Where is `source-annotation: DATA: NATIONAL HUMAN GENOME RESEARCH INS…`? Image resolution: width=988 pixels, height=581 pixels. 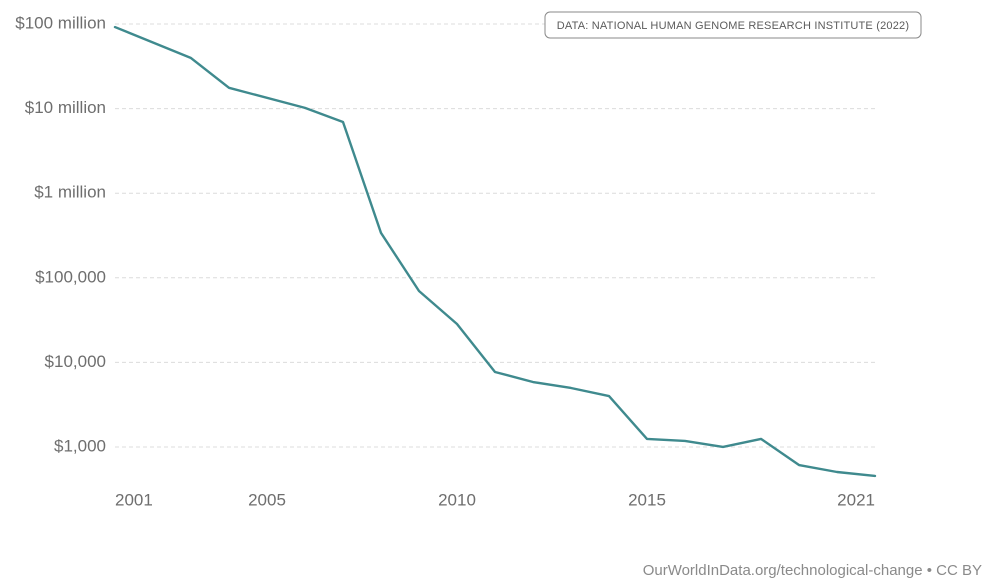
source-annotation: DATA: NATIONAL HUMAN GENOME RESEARCH INS… is located at coordinates (733, 25).